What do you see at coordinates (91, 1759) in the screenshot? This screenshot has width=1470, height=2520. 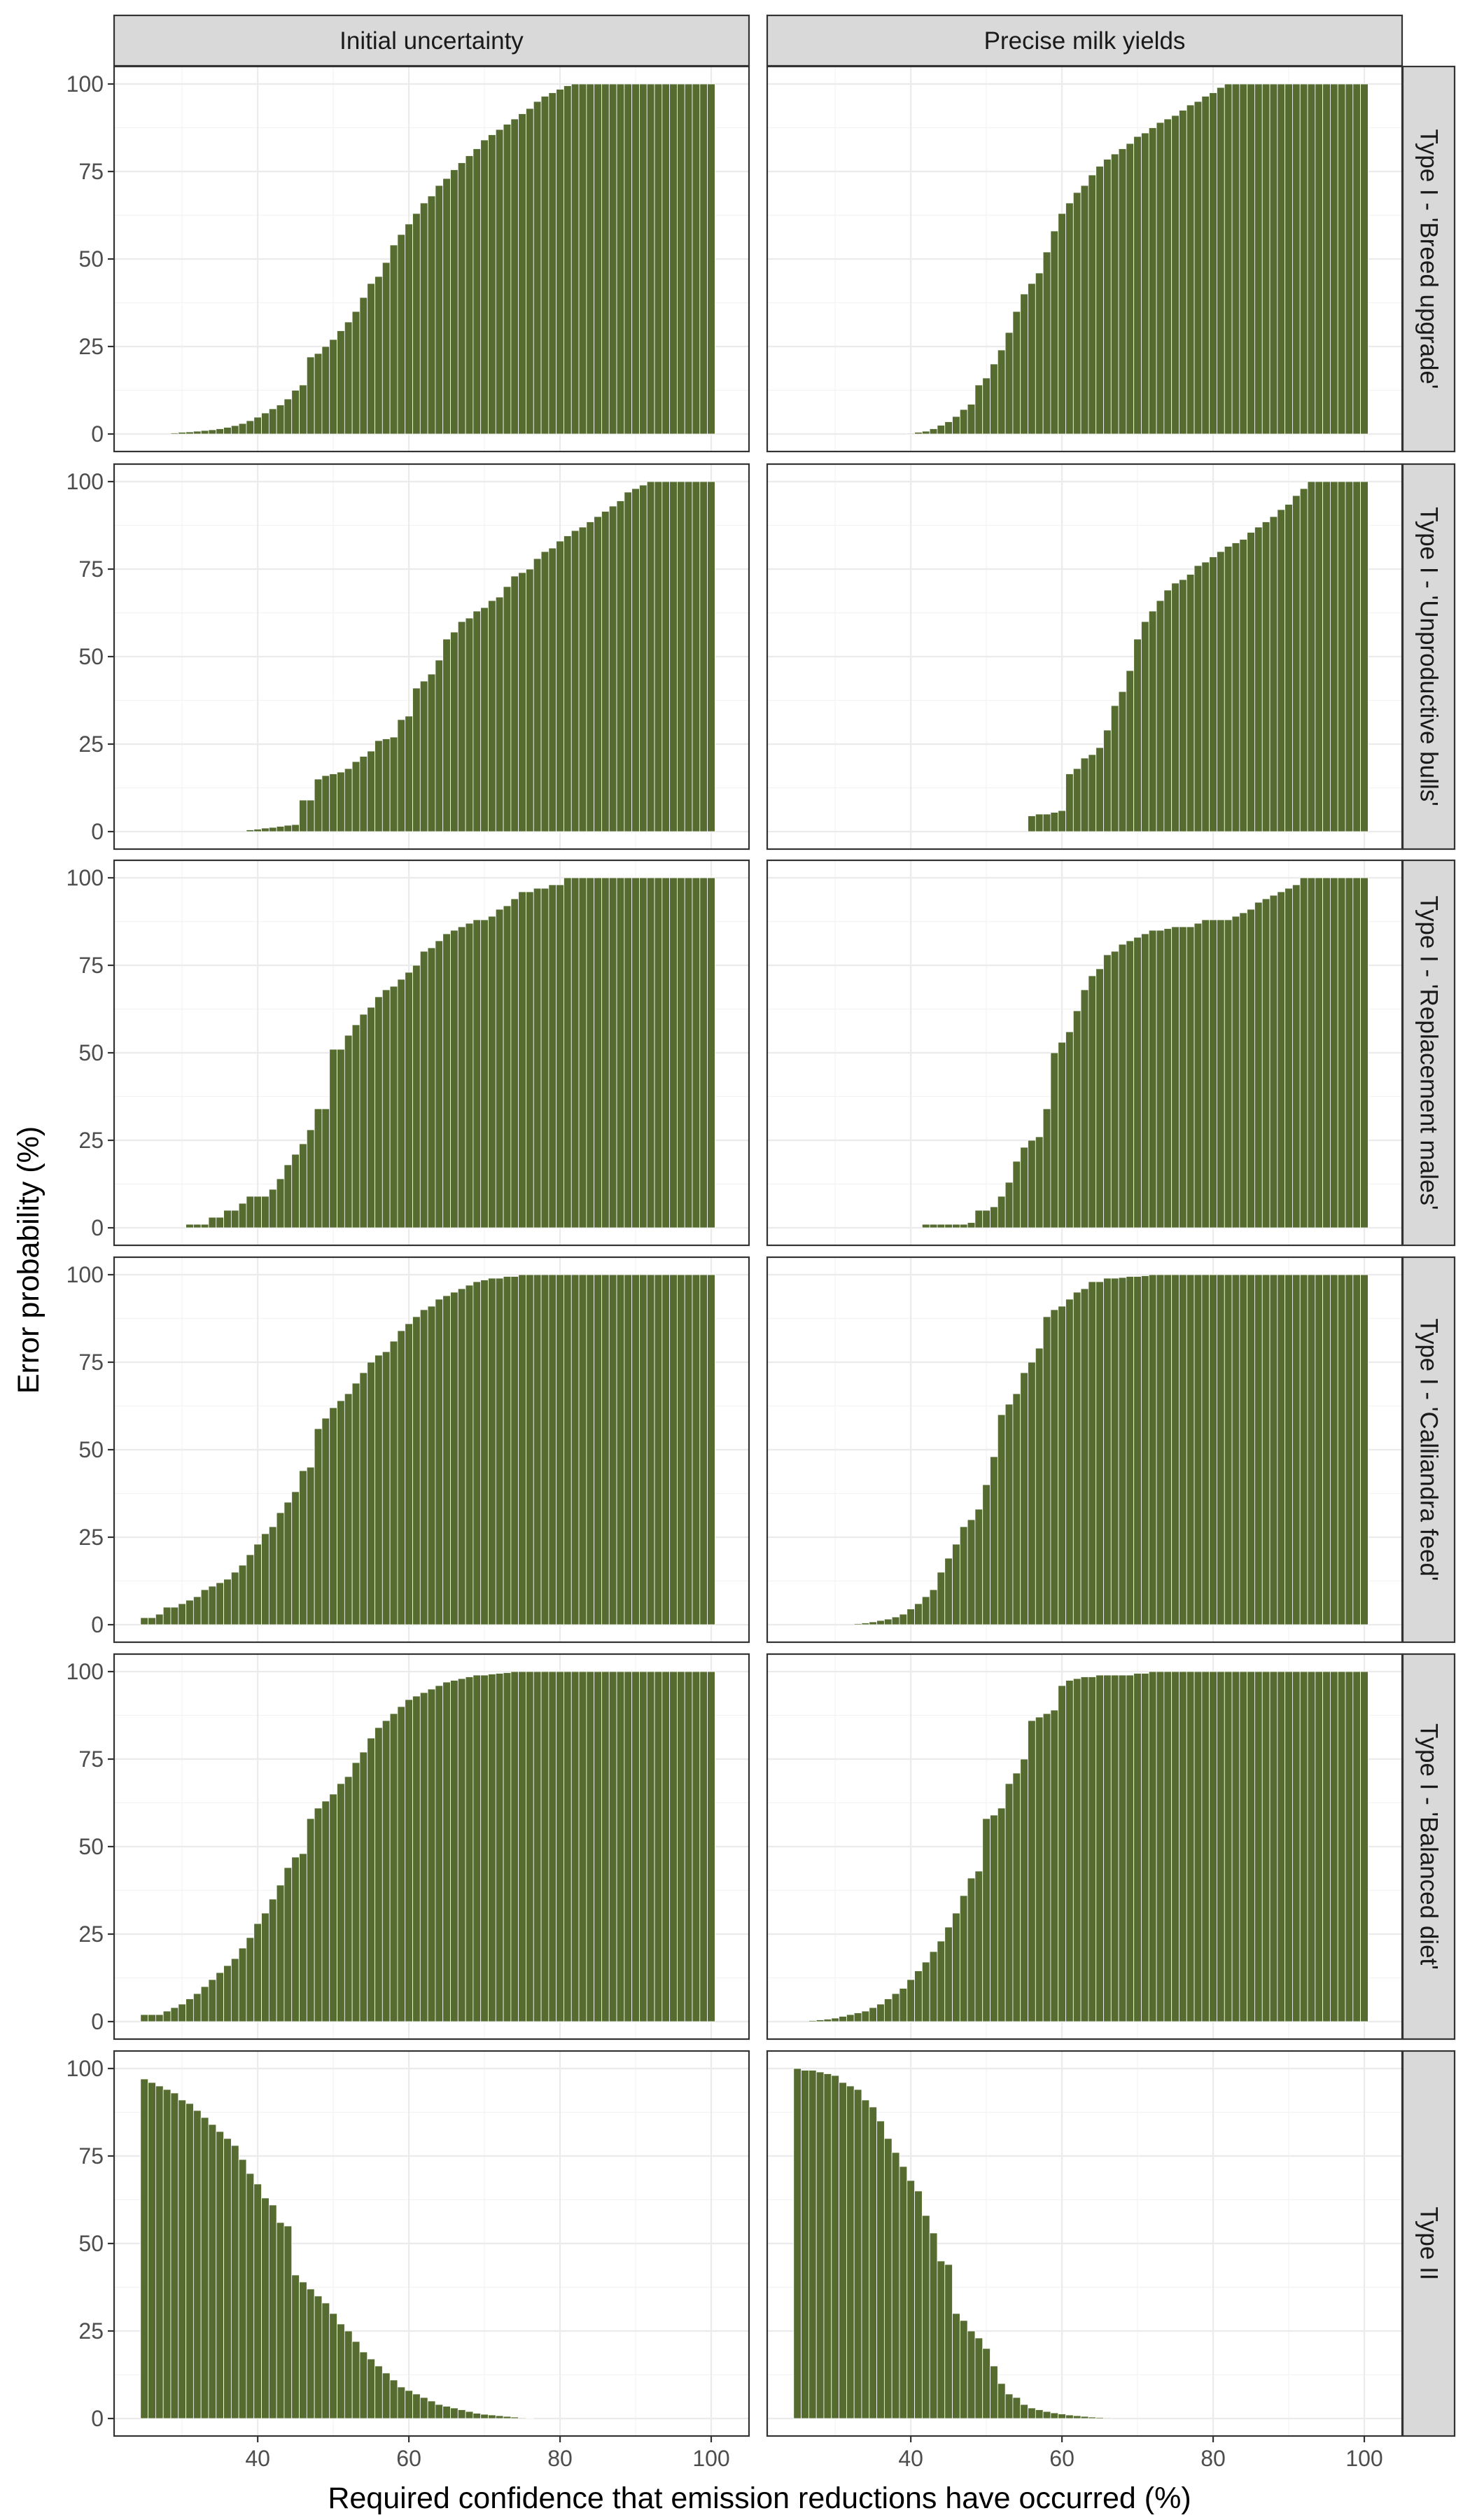 I see `y-tick-label: 75` at bounding box center [91, 1759].